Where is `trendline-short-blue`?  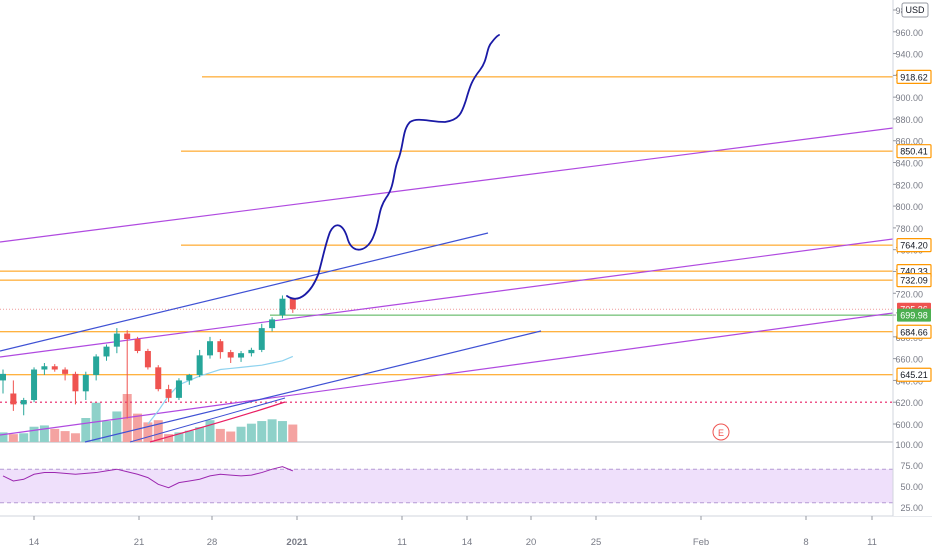 trendline-short-blue is located at coordinates (207, 420).